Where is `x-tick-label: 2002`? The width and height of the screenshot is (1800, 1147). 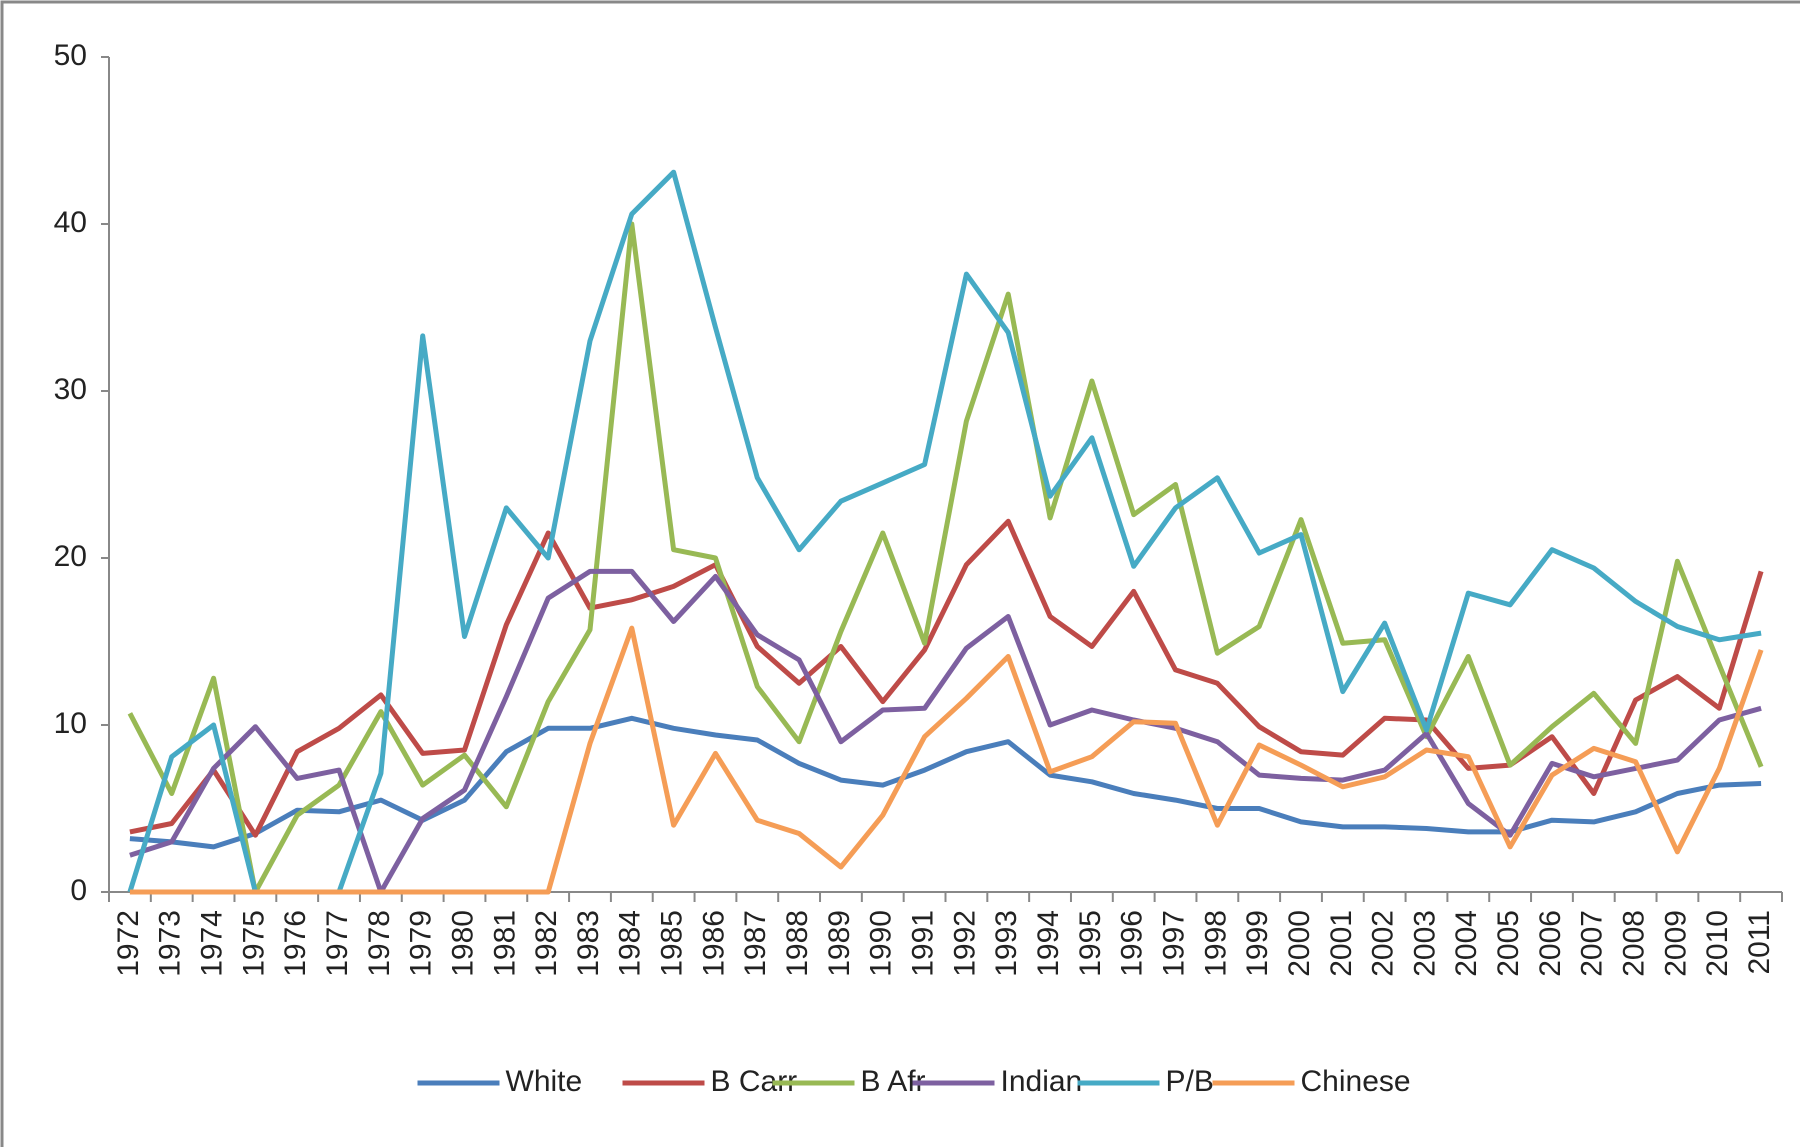 x-tick-label: 2002 is located at coordinates (1383, 943).